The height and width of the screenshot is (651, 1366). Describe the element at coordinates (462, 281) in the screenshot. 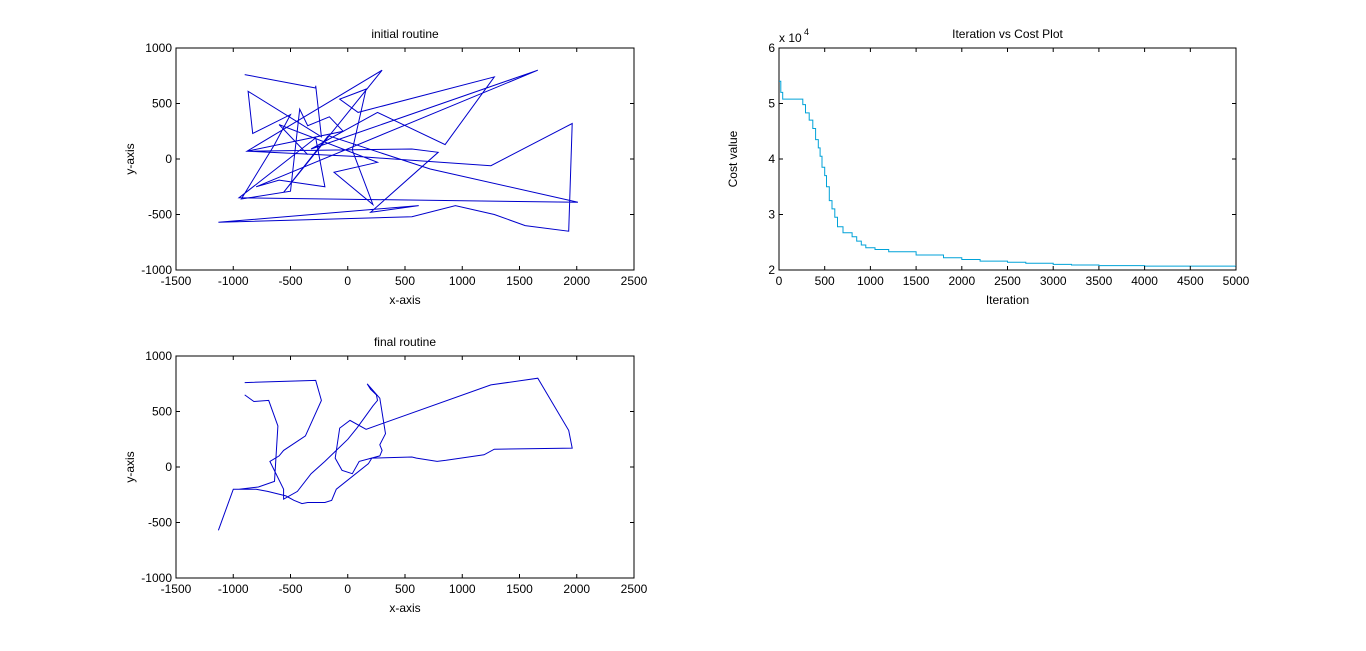

I see `initial-x-tick-label: 1000` at that location.